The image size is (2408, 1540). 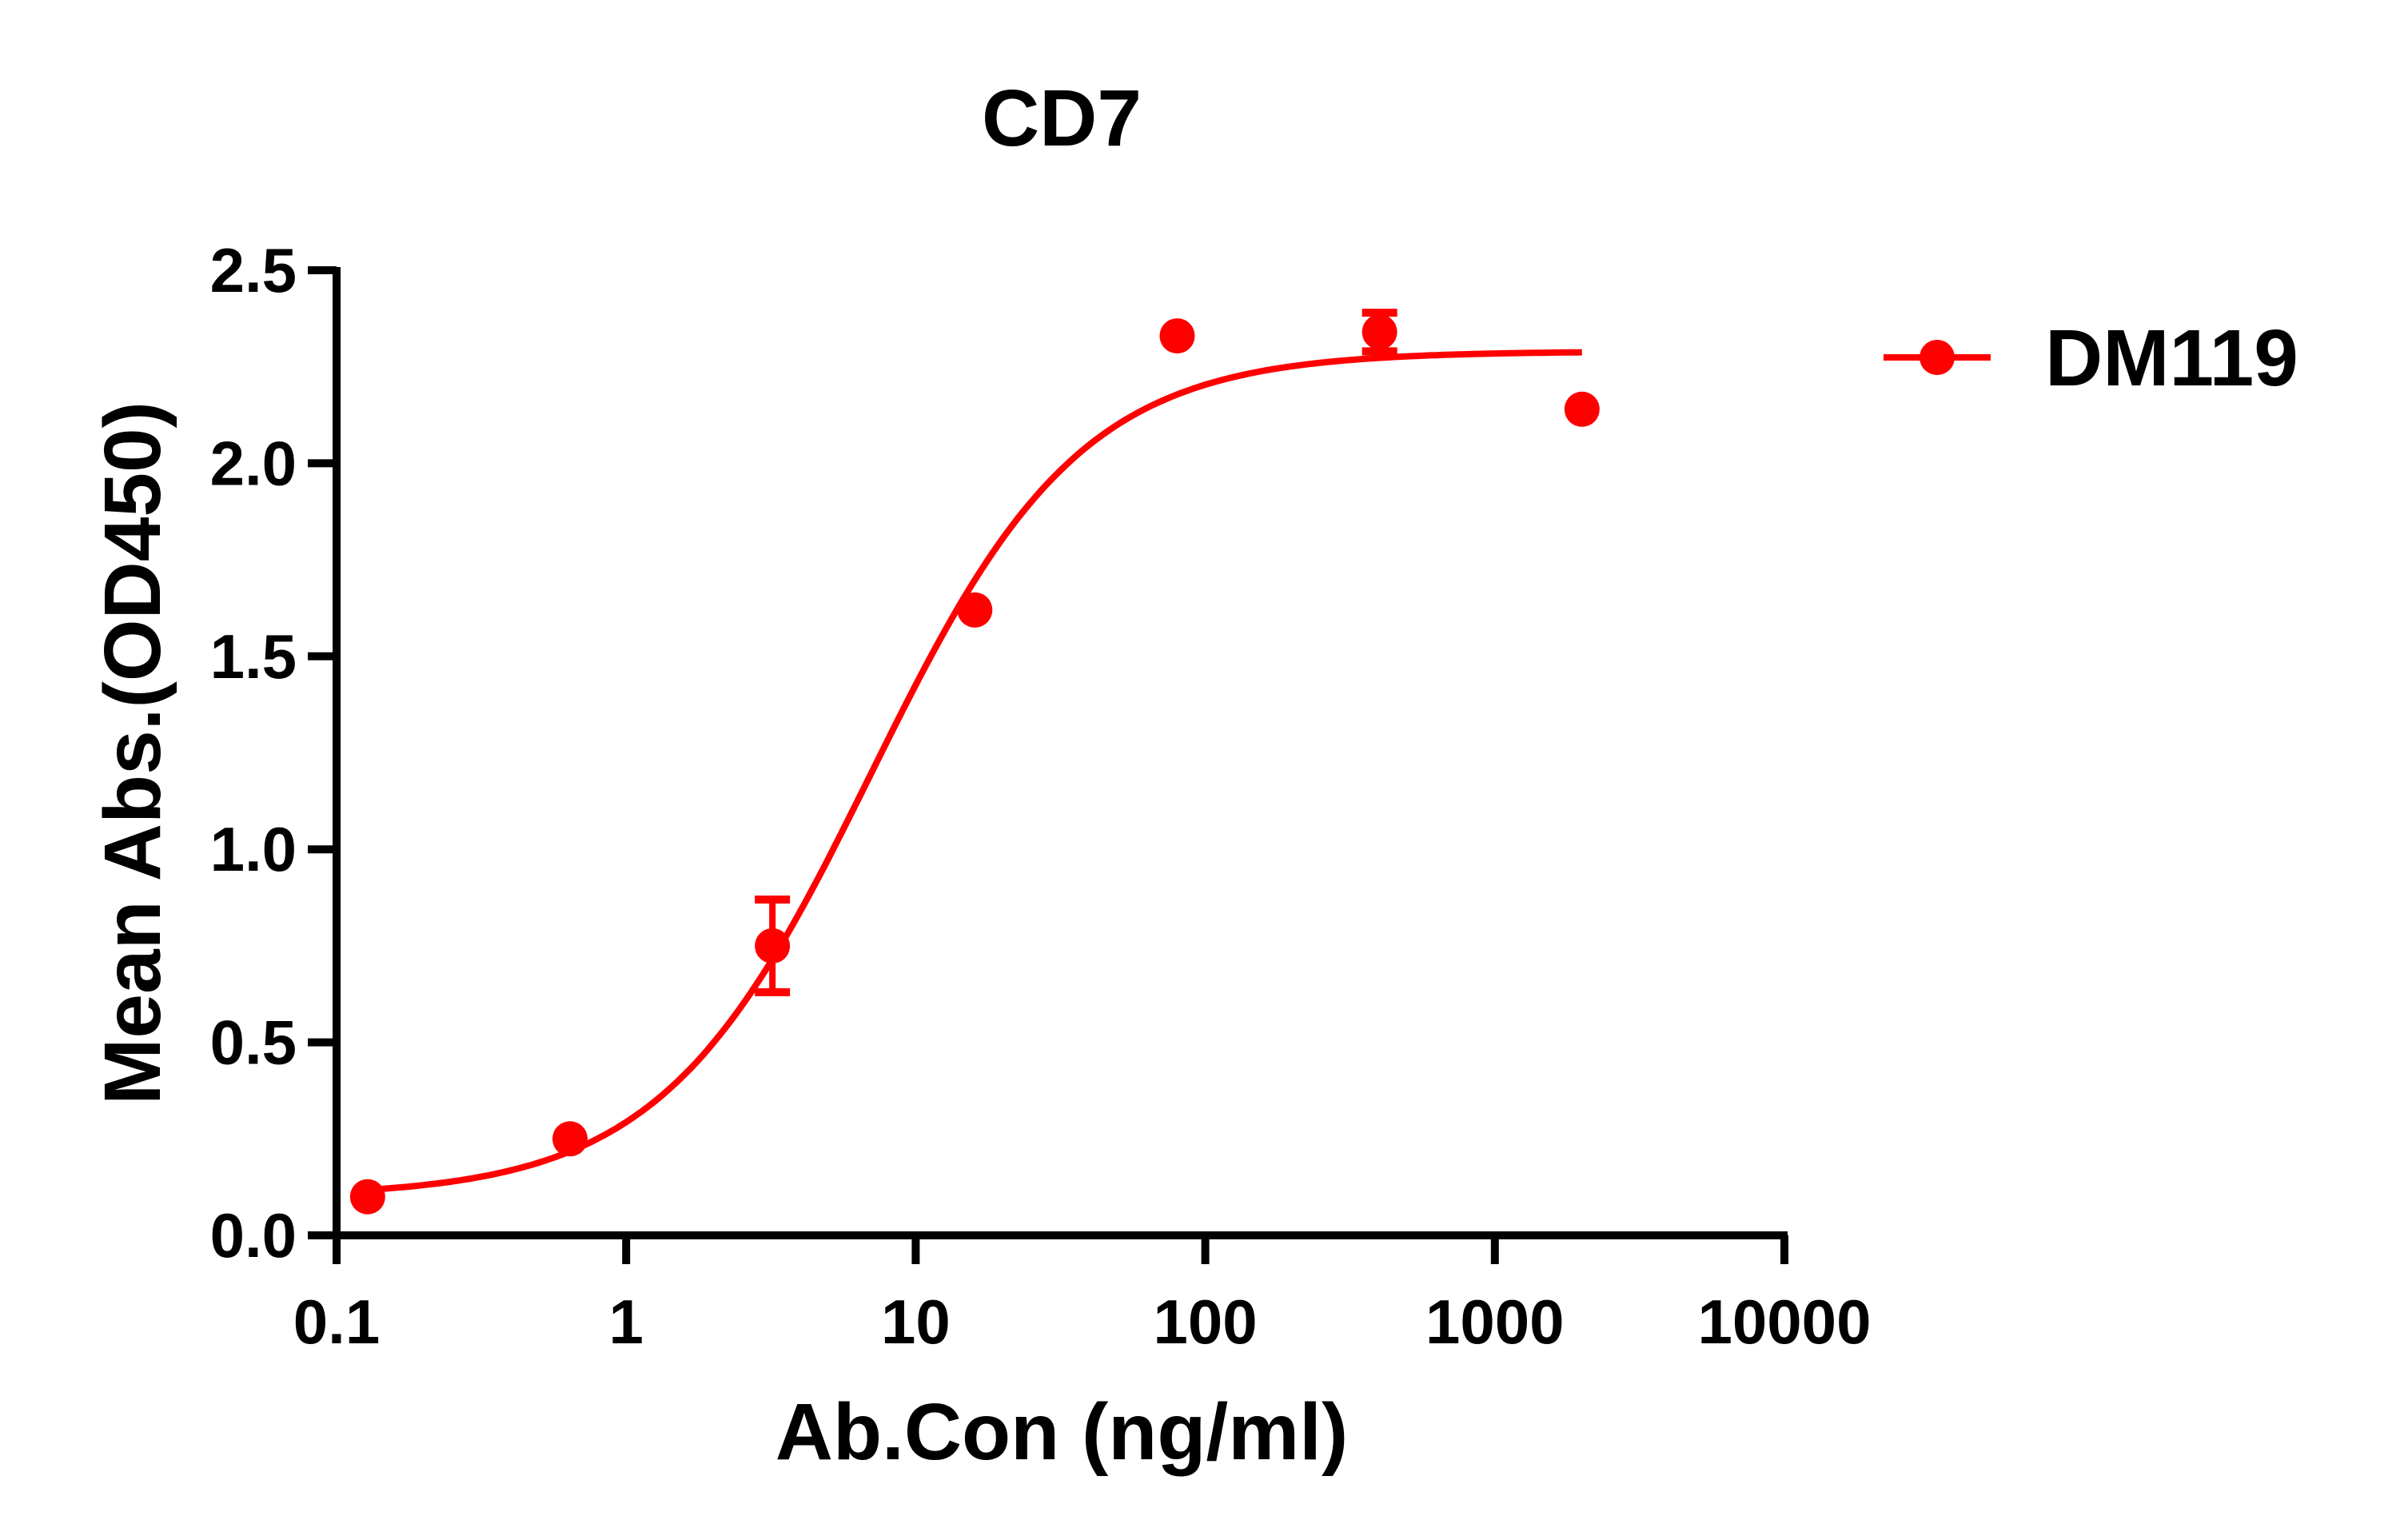 I want to click on x-tick-label: 10, so click(x=916, y=1322).